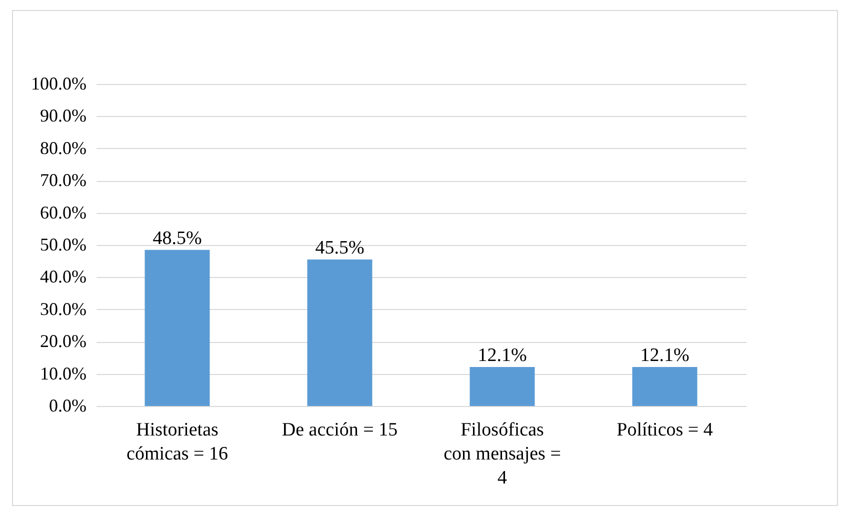 This screenshot has width=846, height=512. Describe the element at coordinates (665, 430) in the screenshot. I see `x-tick-label: Políticos = 4` at that location.